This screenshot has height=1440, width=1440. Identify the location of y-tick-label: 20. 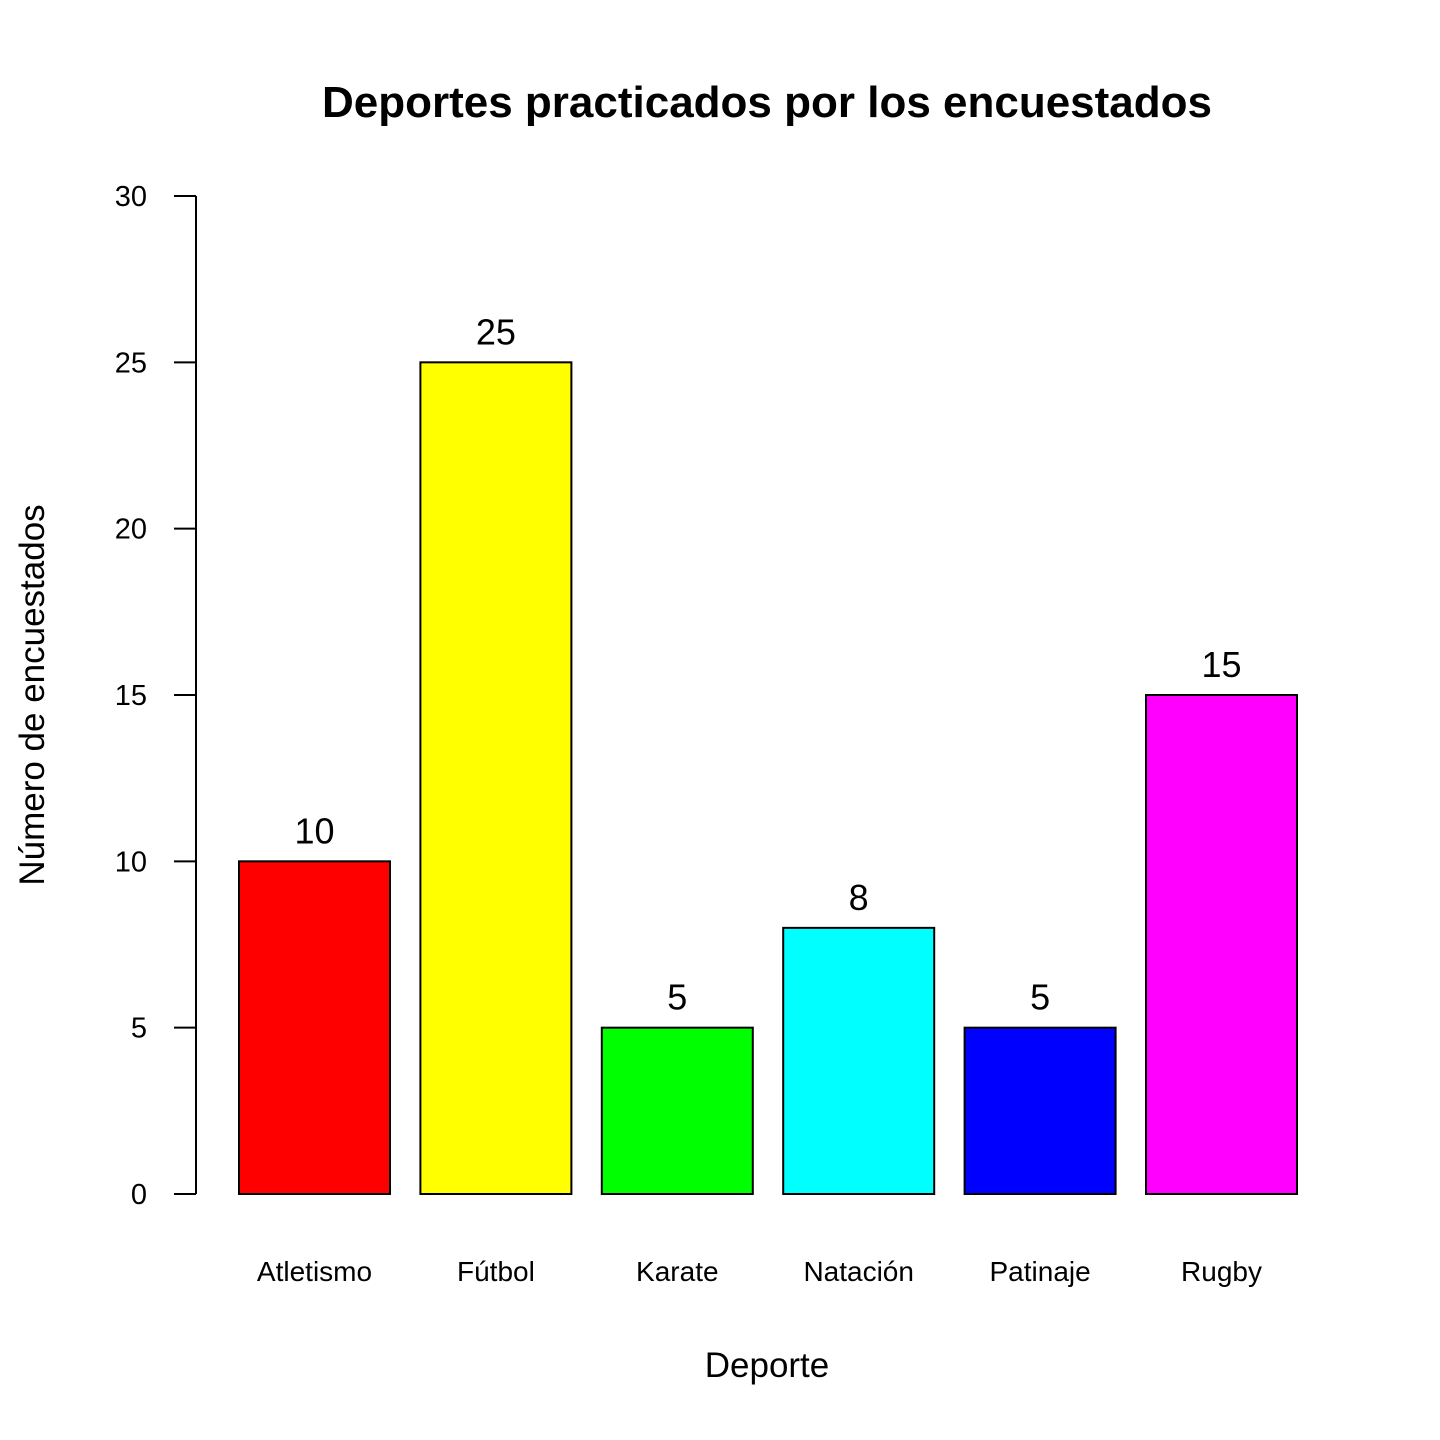
(131, 530).